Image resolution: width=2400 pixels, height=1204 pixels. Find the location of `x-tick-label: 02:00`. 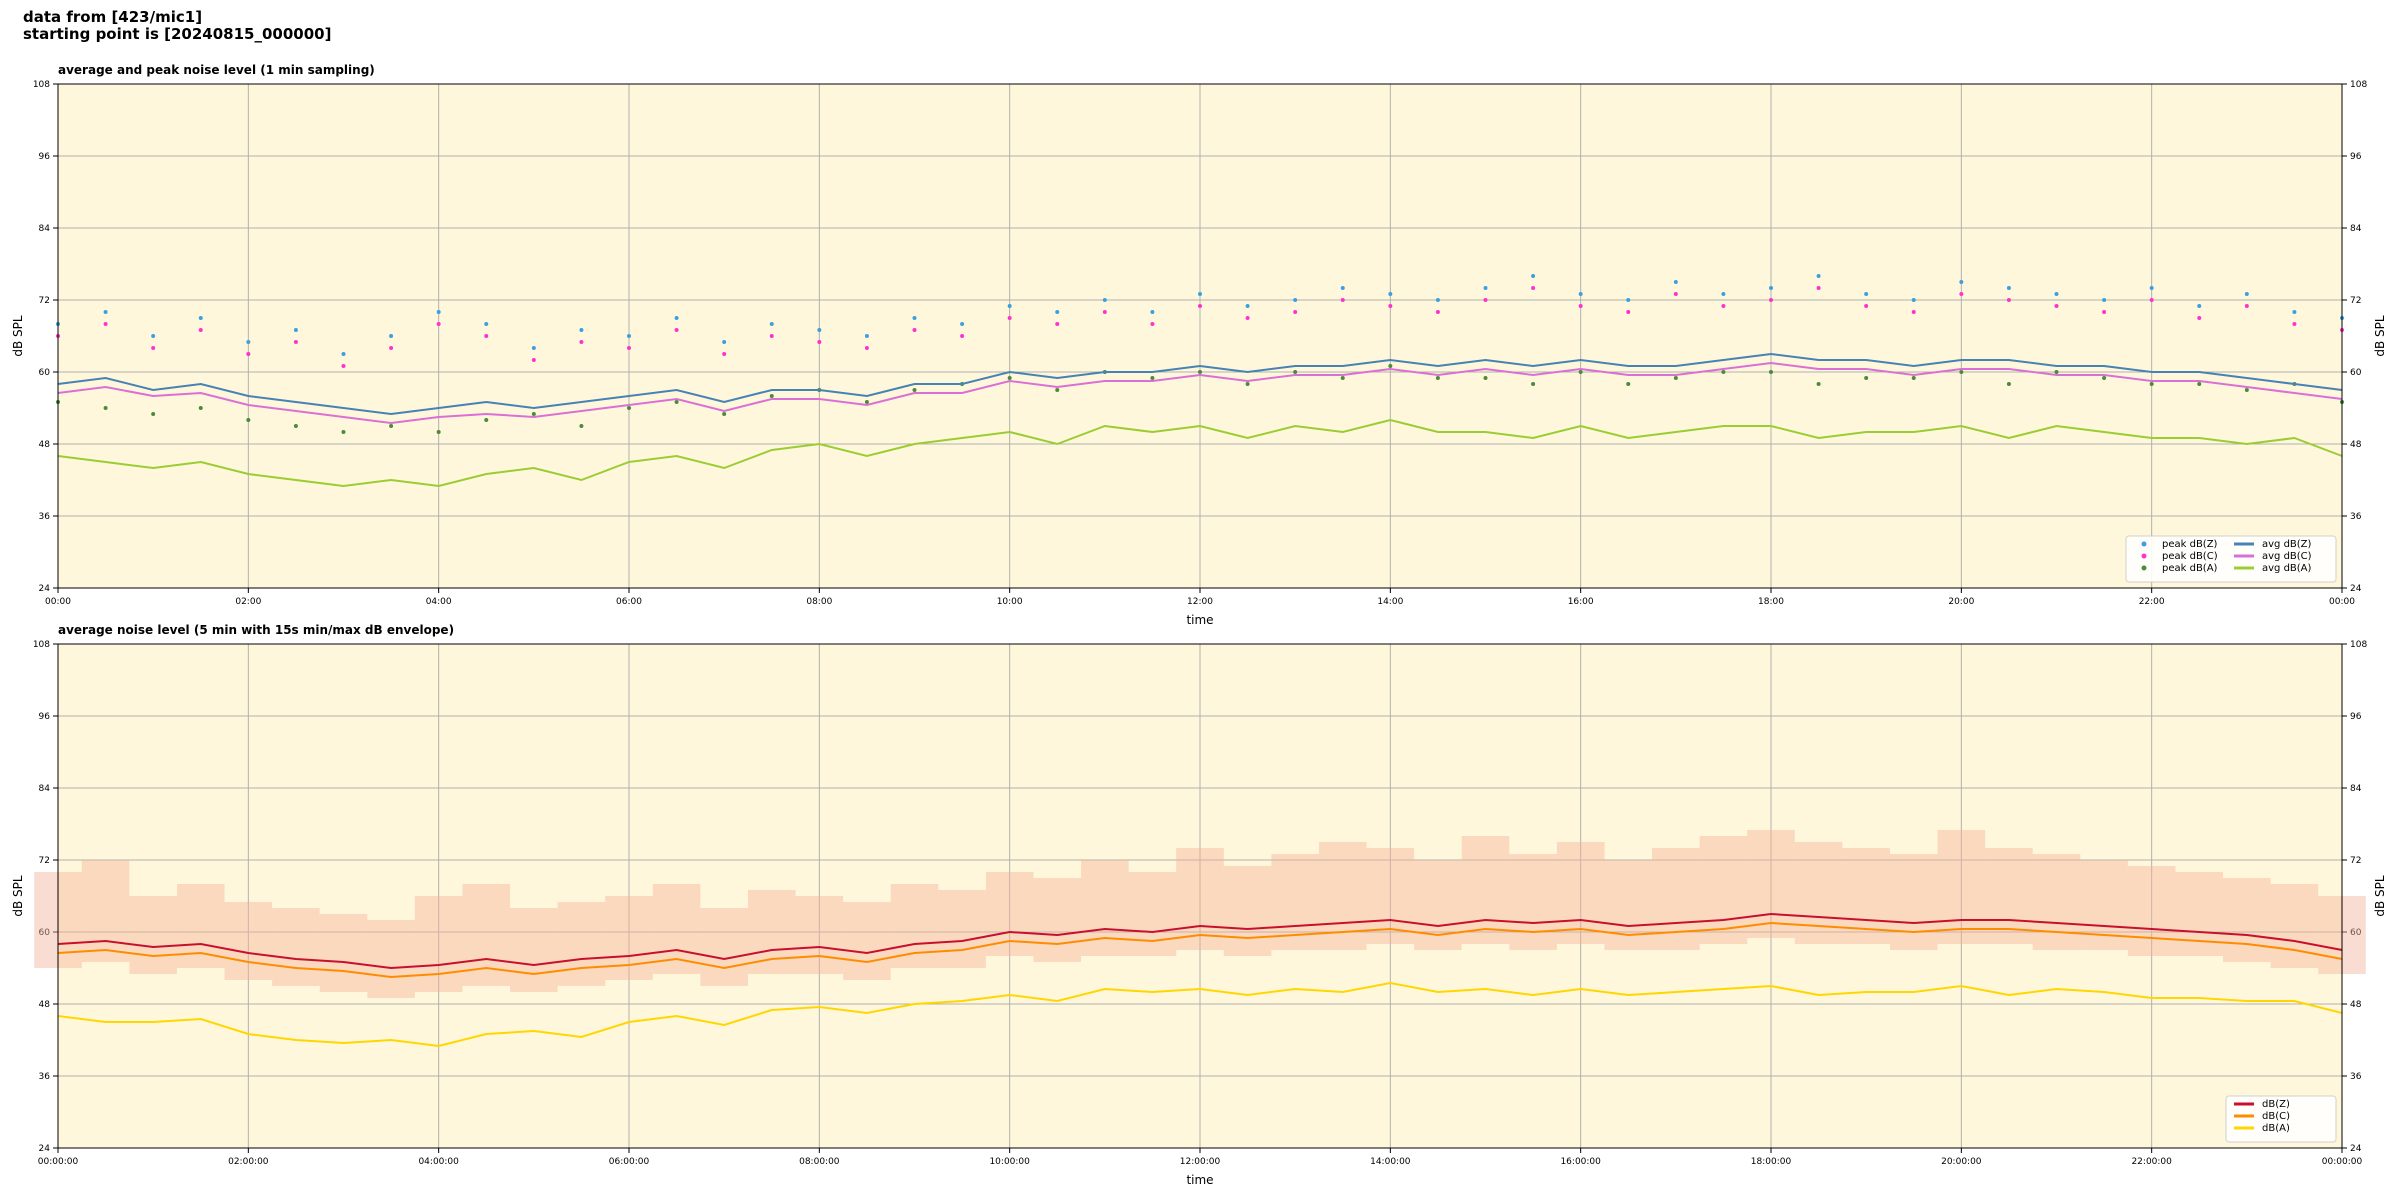

x-tick-label: 02:00 is located at coordinates (248, 602).